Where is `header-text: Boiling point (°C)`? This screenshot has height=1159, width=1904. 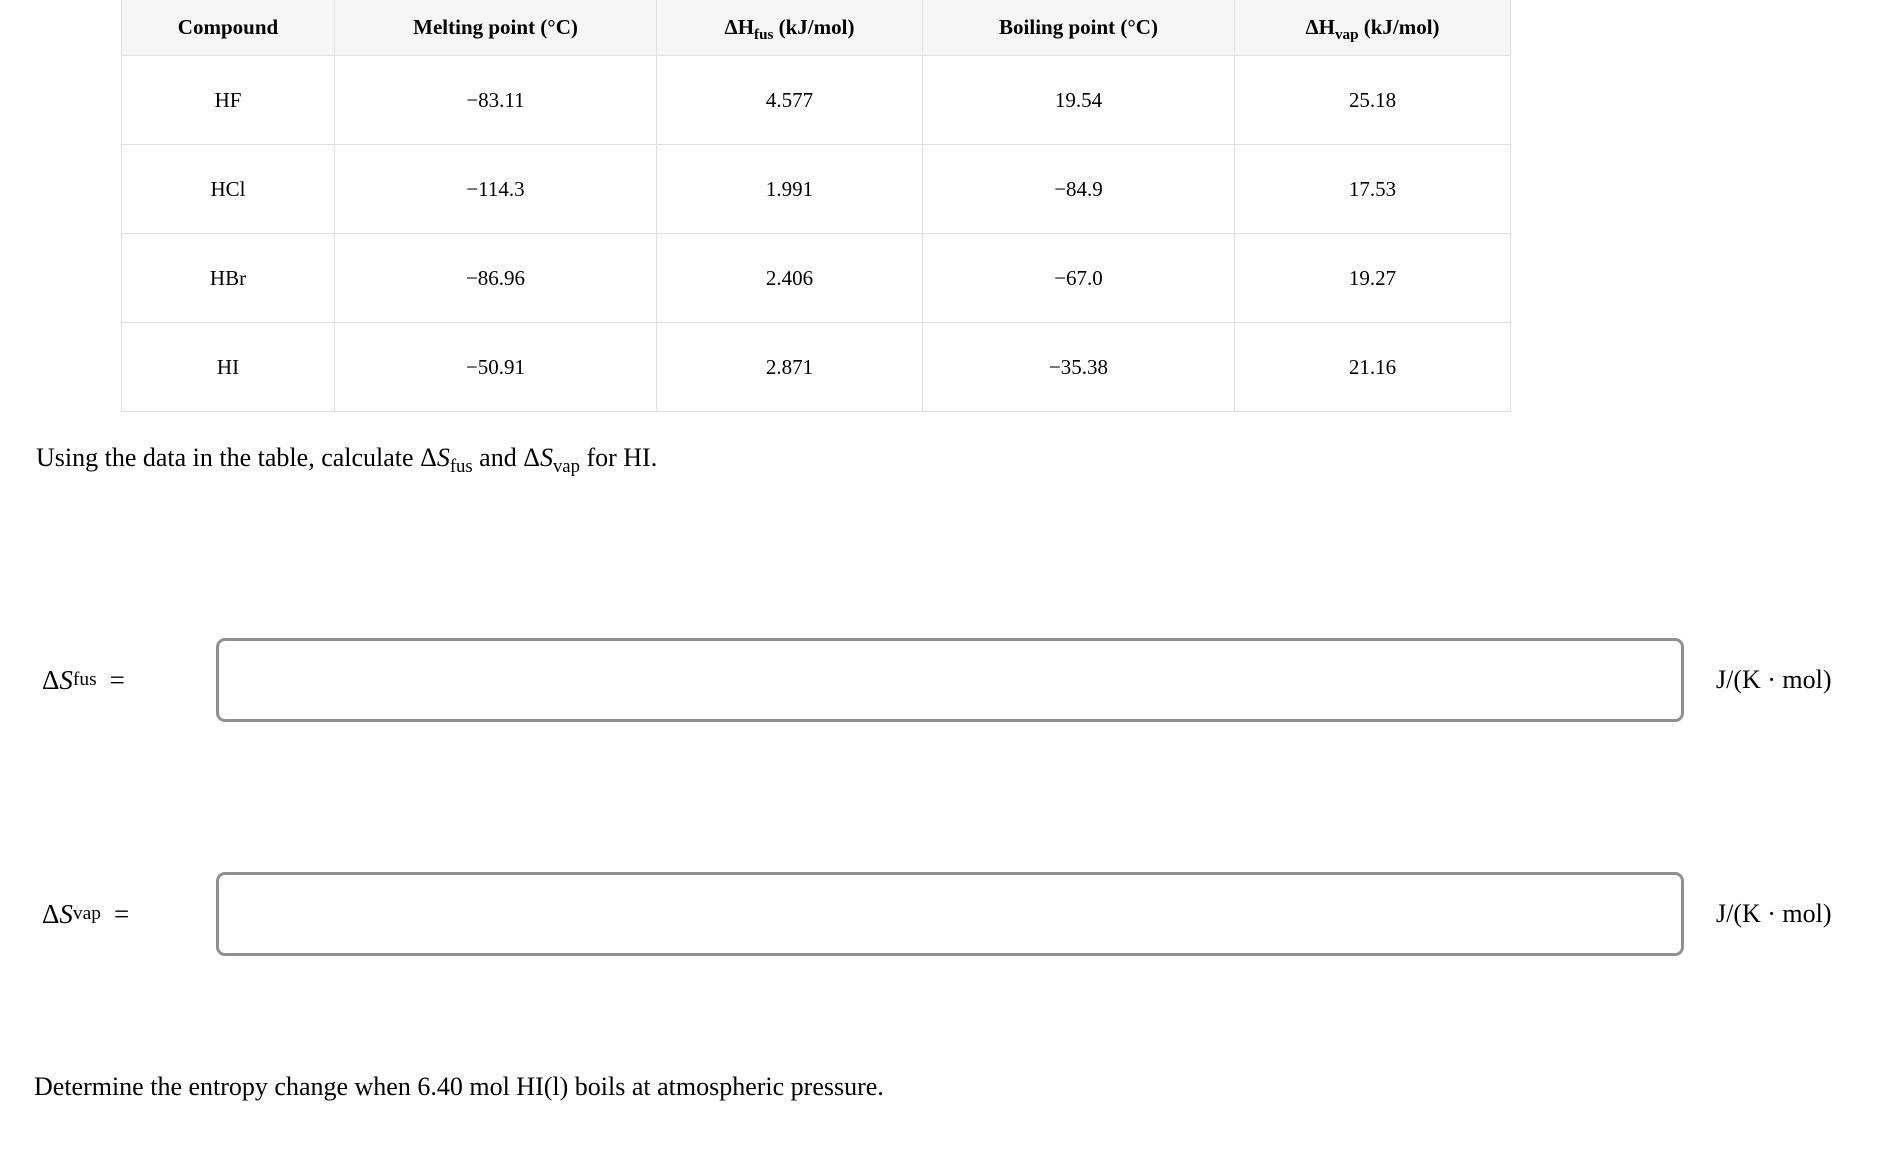
header-text: Boiling point (°C) is located at coordinates (1078, 27).